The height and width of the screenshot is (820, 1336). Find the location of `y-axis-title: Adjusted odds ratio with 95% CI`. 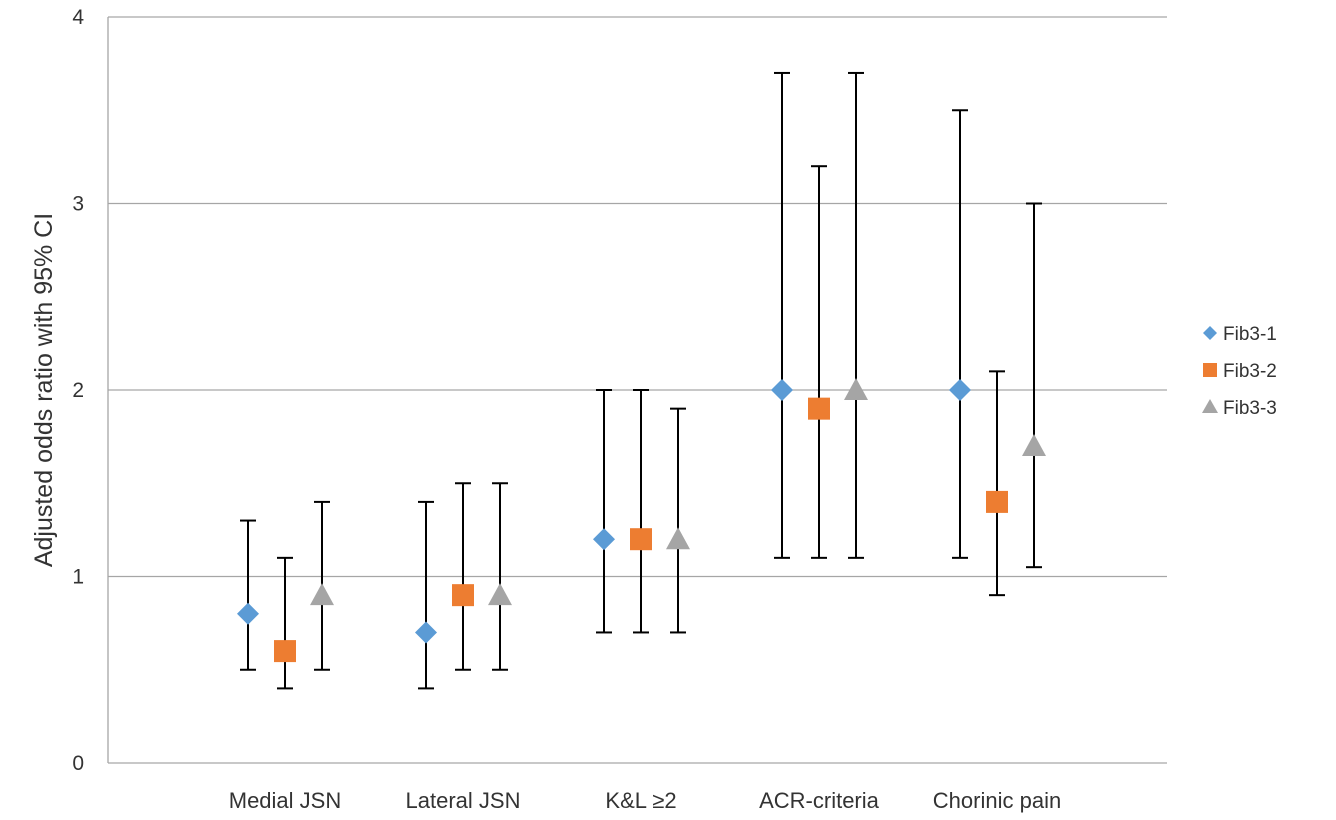

y-axis-title: Adjusted odds ratio with 95% CI is located at coordinates (44, 390).